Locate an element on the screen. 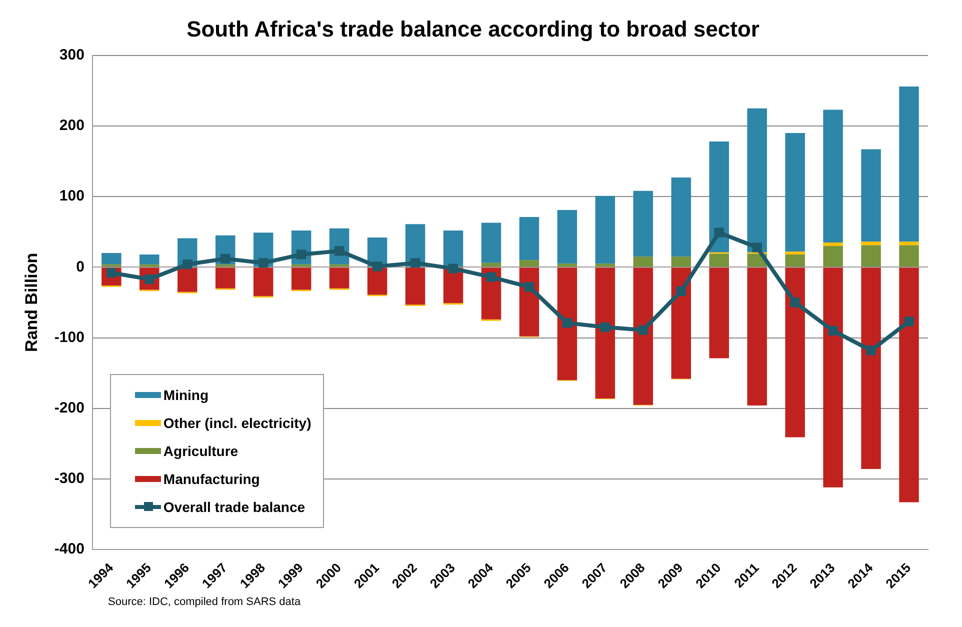  legend-label: Agriculture is located at coordinates (200, 450).